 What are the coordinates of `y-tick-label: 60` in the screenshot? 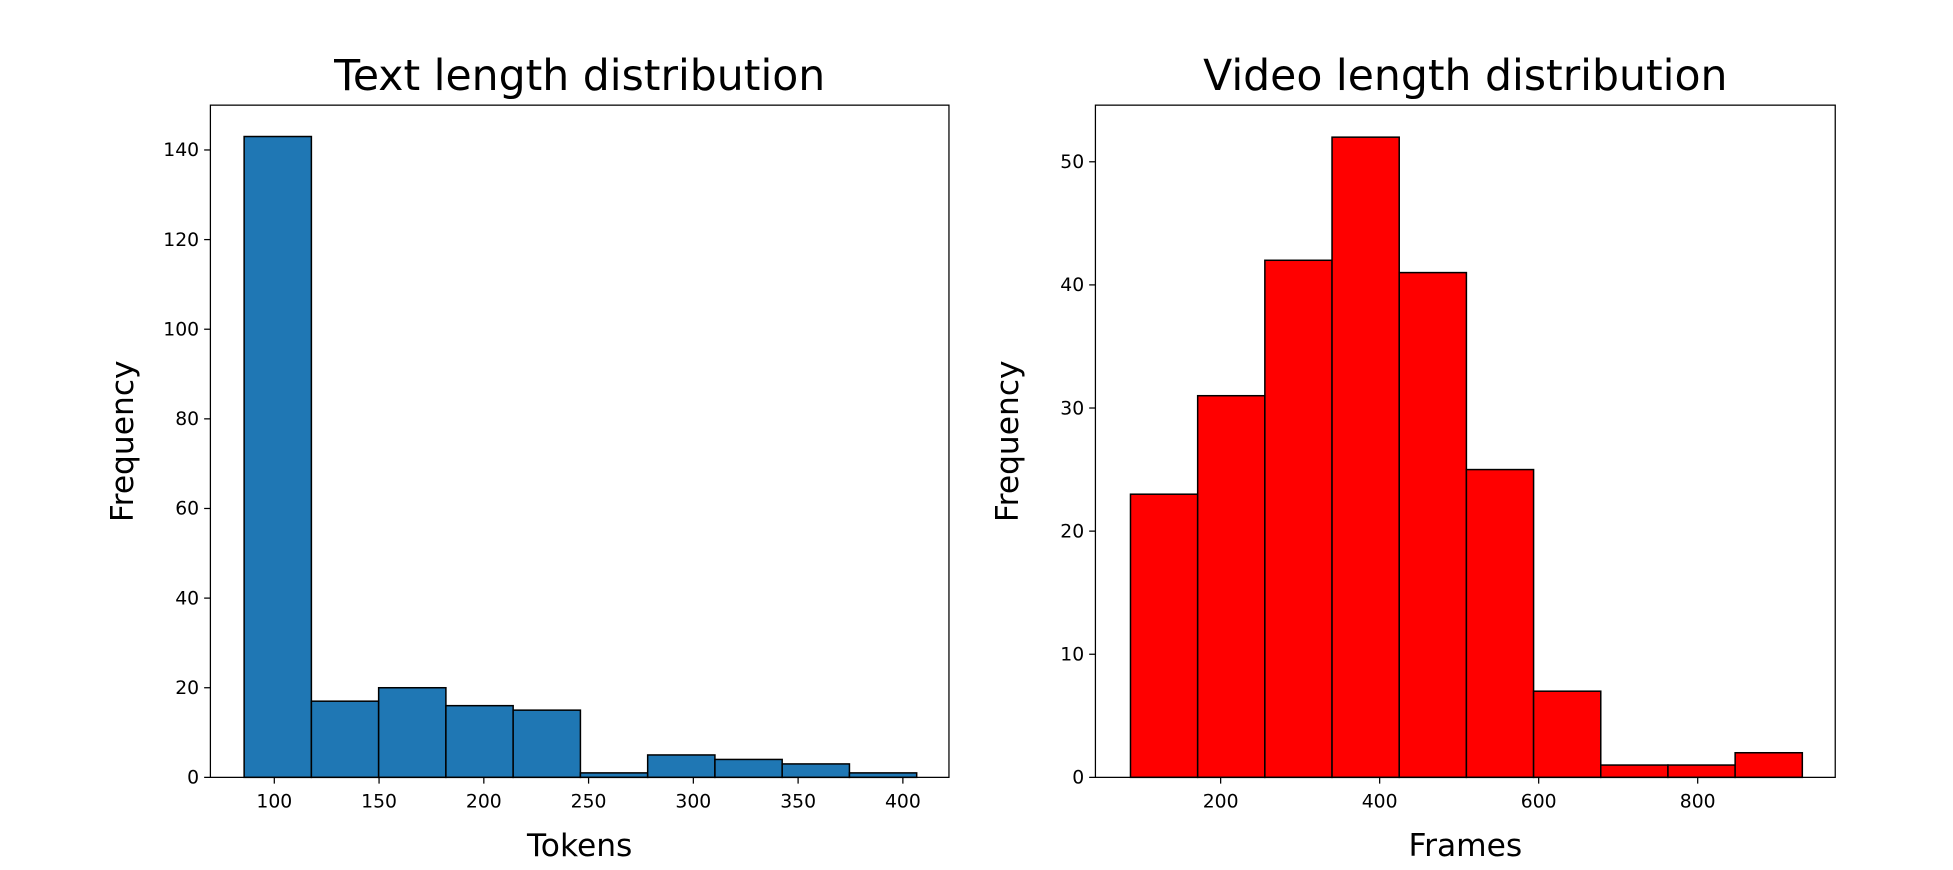 It's located at (187, 509).